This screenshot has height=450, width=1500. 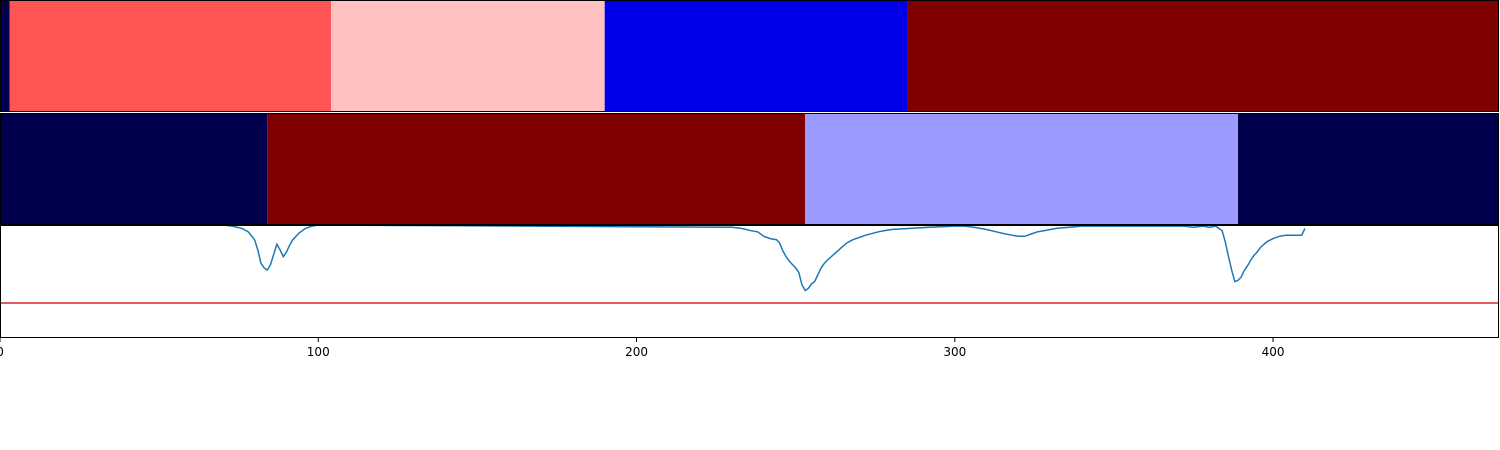 I want to click on x-tick-label-0: 0, so click(x=2, y=352).